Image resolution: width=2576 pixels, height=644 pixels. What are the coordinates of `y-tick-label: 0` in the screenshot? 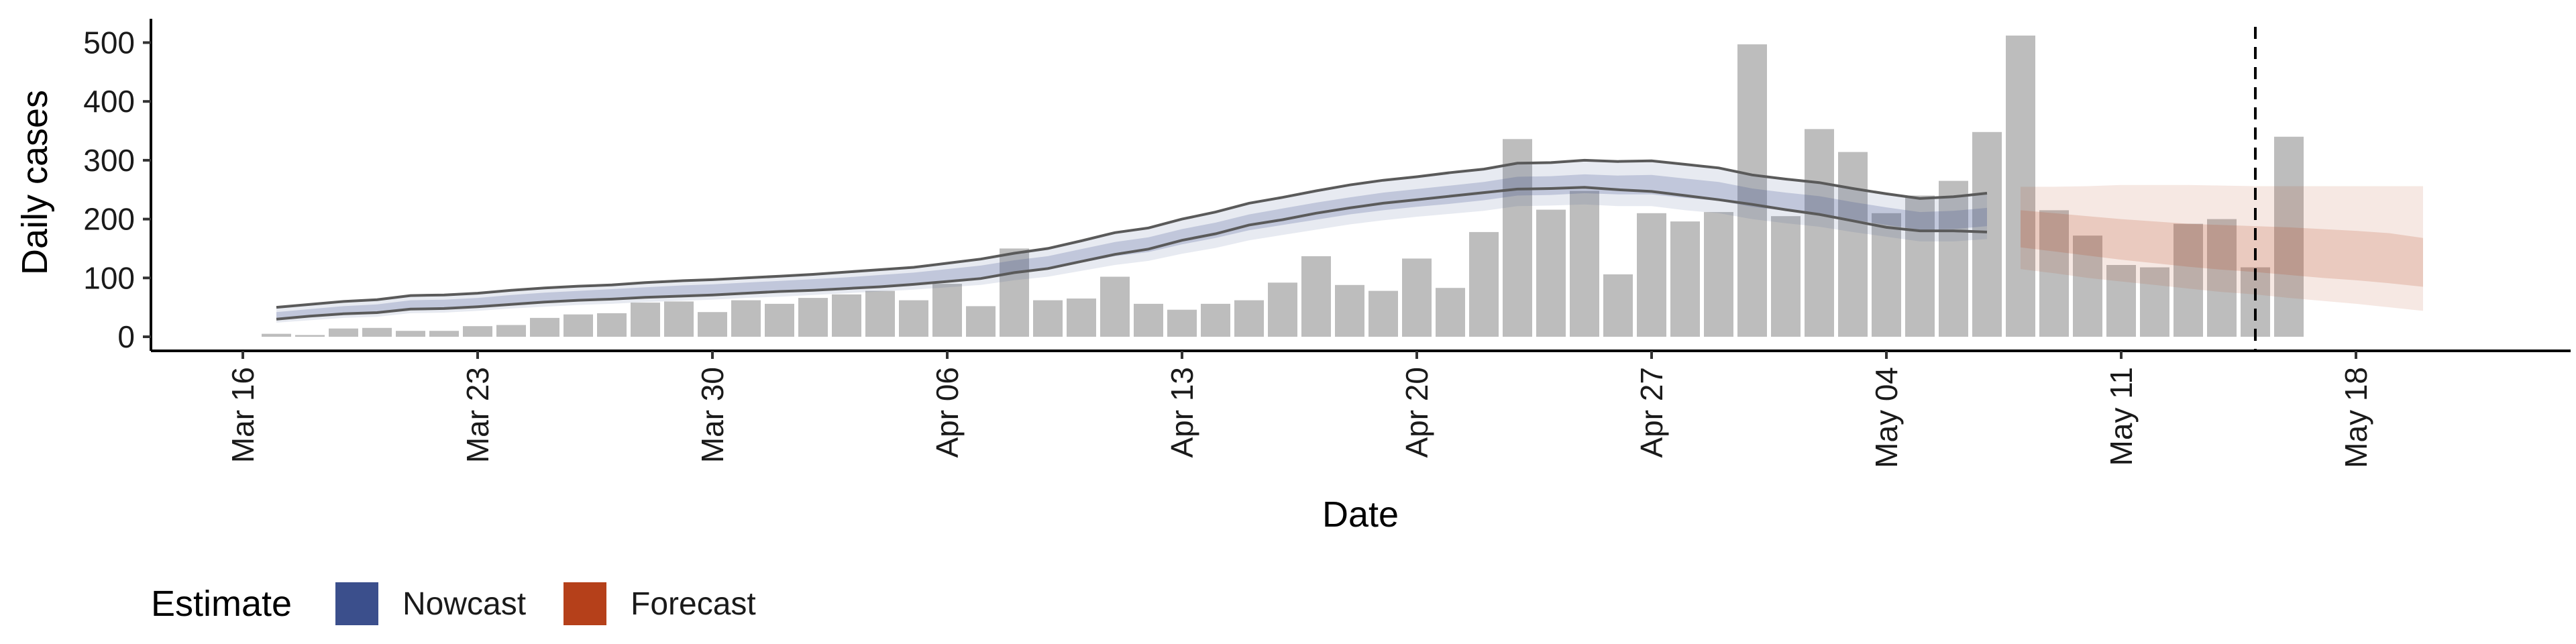 It's located at (126, 336).